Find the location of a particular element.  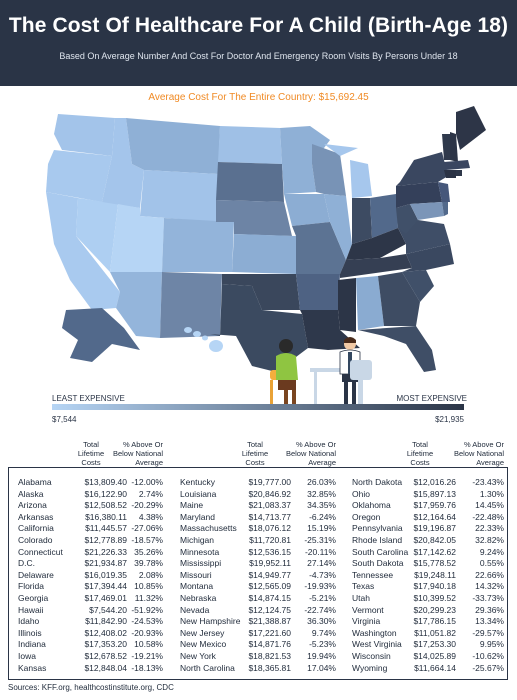

table-row: Montana $12,565.09 -19.93% is located at coordinates (258, 587).